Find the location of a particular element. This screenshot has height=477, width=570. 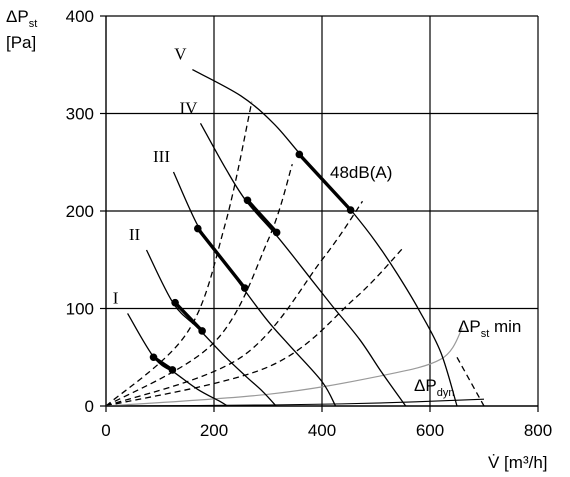

y-tick-label: 0 is located at coordinates (89, 406).